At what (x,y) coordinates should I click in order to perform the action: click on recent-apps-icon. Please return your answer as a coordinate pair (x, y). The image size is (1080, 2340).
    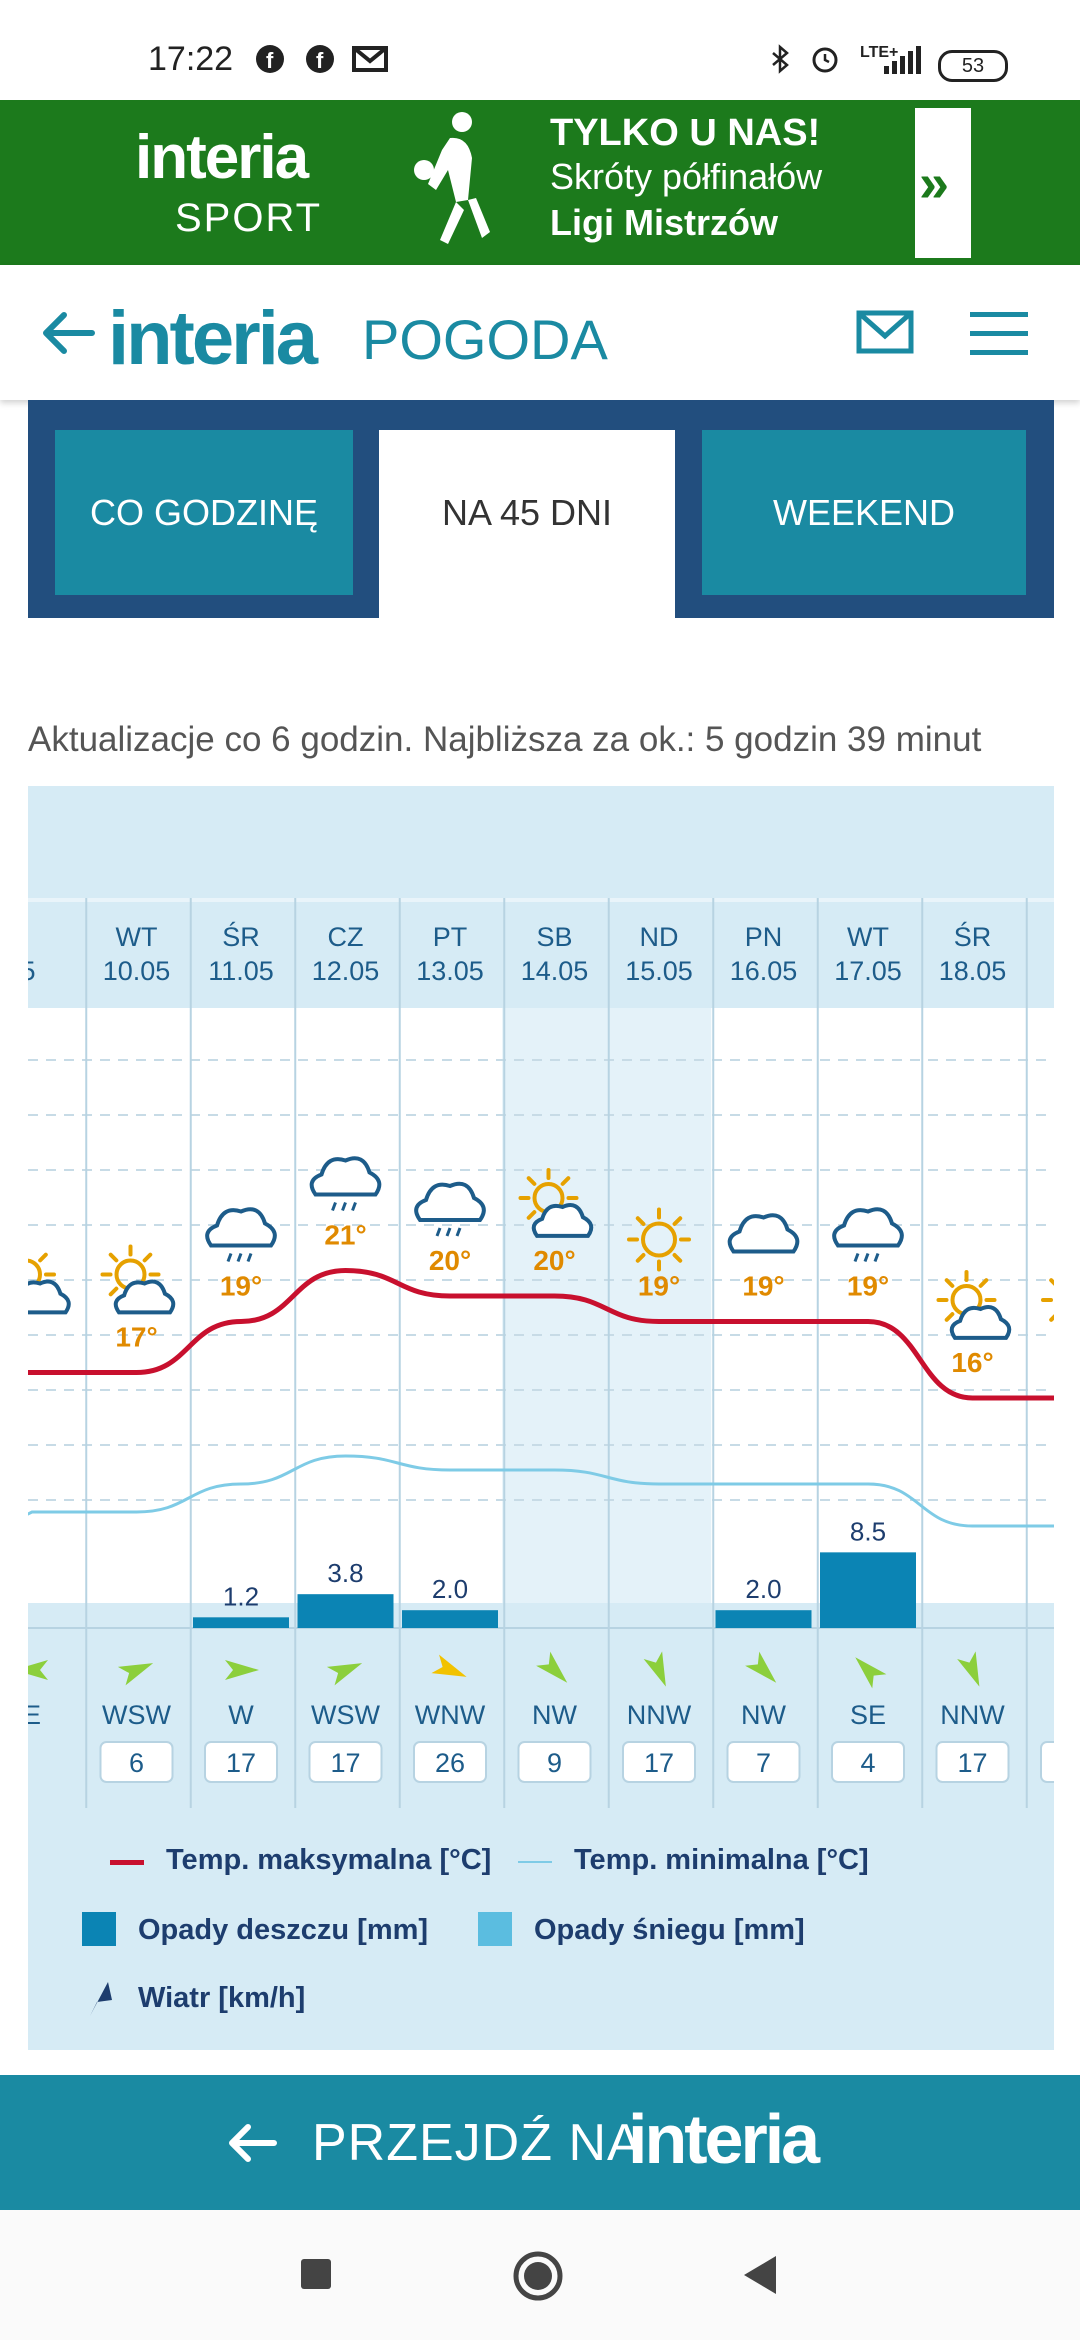
    Looking at the image, I should click on (316, 2274).